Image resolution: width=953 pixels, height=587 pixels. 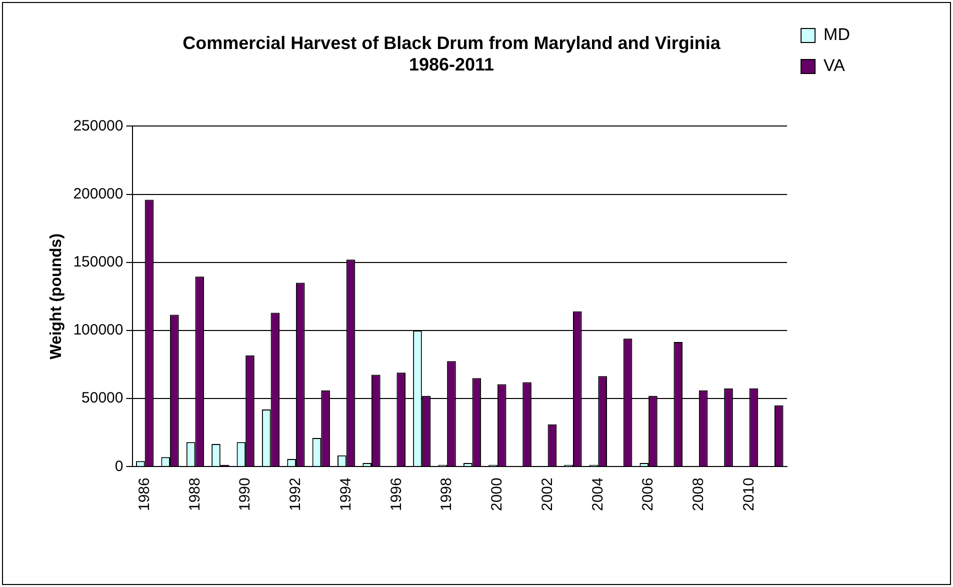 I want to click on x-tick-label: 1998, so click(x=447, y=495).